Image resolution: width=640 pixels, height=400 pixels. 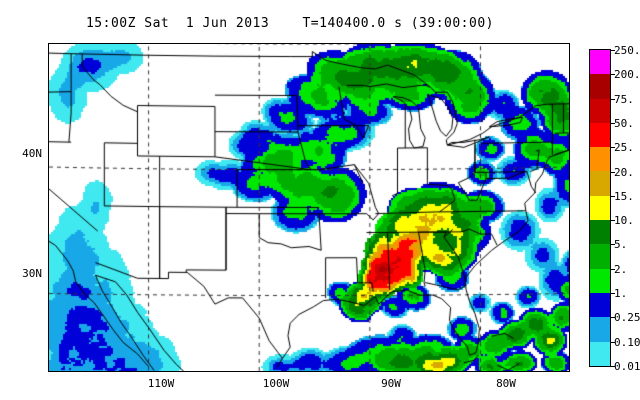 I want to click on x-tick-label-110w: 110W, so click(x=161, y=383).